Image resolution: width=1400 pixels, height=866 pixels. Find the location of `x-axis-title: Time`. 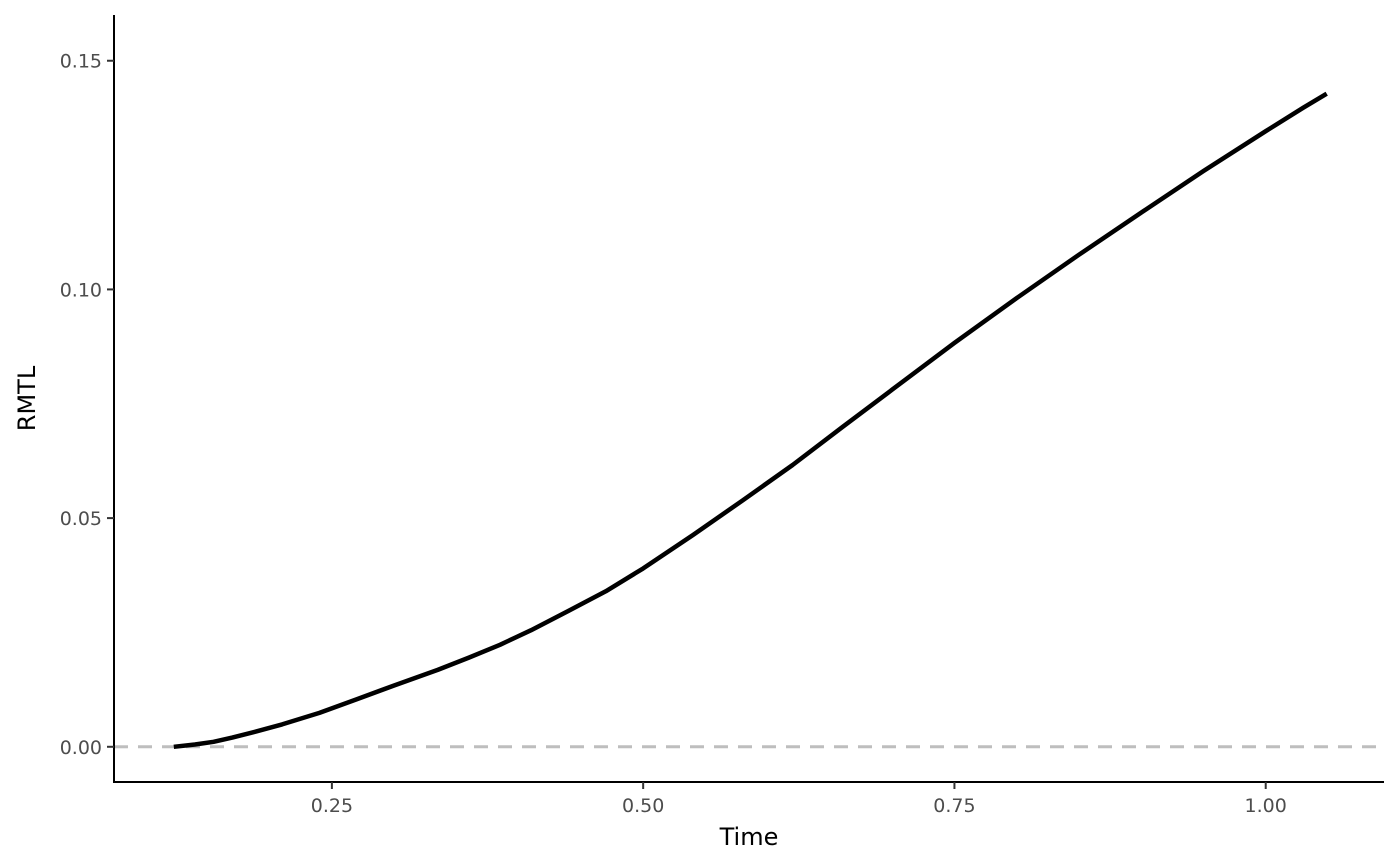

x-axis-title: Time is located at coordinates (749, 837).